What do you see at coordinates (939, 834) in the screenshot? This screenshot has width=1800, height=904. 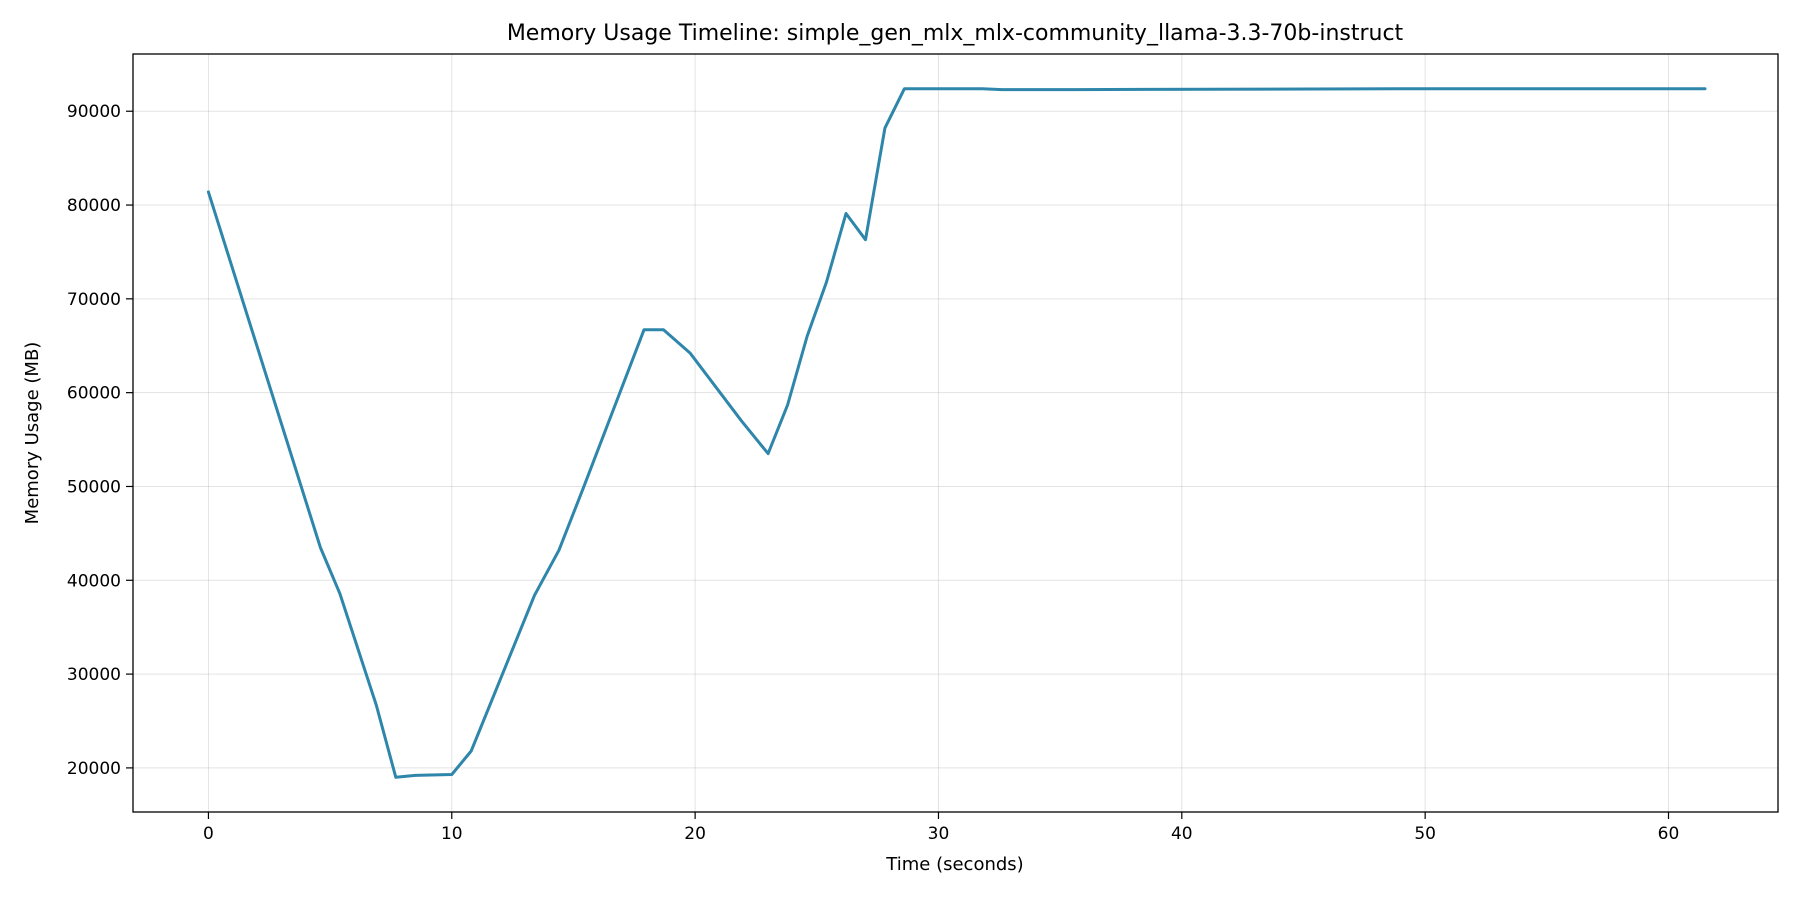 I see `x-tick-label: 30` at bounding box center [939, 834].